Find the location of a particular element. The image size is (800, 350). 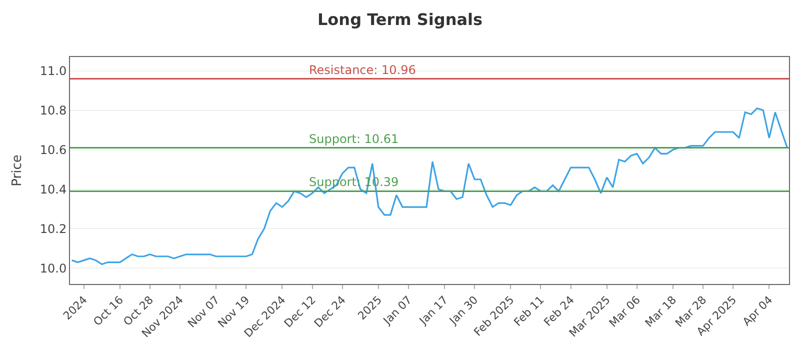

y-tick-label: 11.0 is located at coordinates (53, 71).